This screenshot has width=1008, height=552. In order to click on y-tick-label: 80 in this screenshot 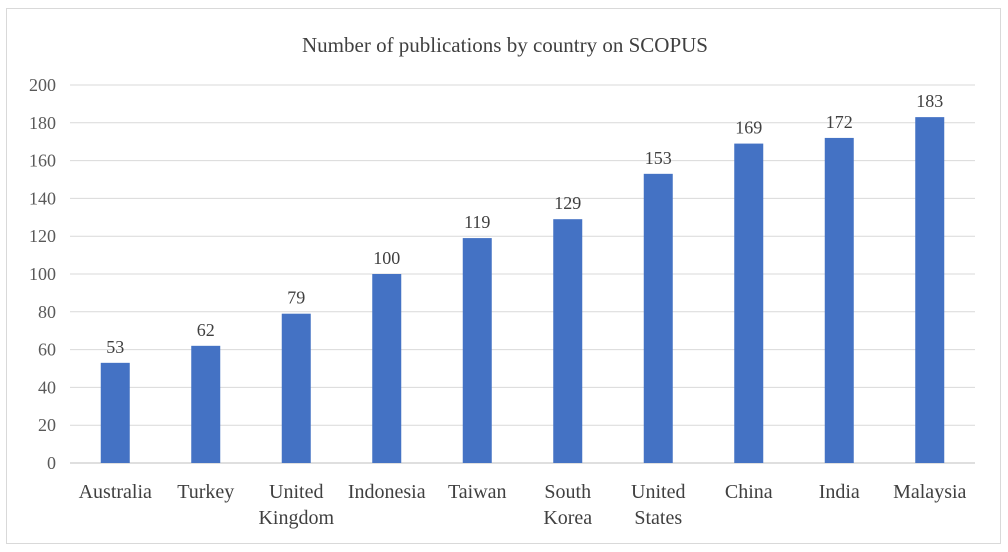, I will do `click(47, 312)`.